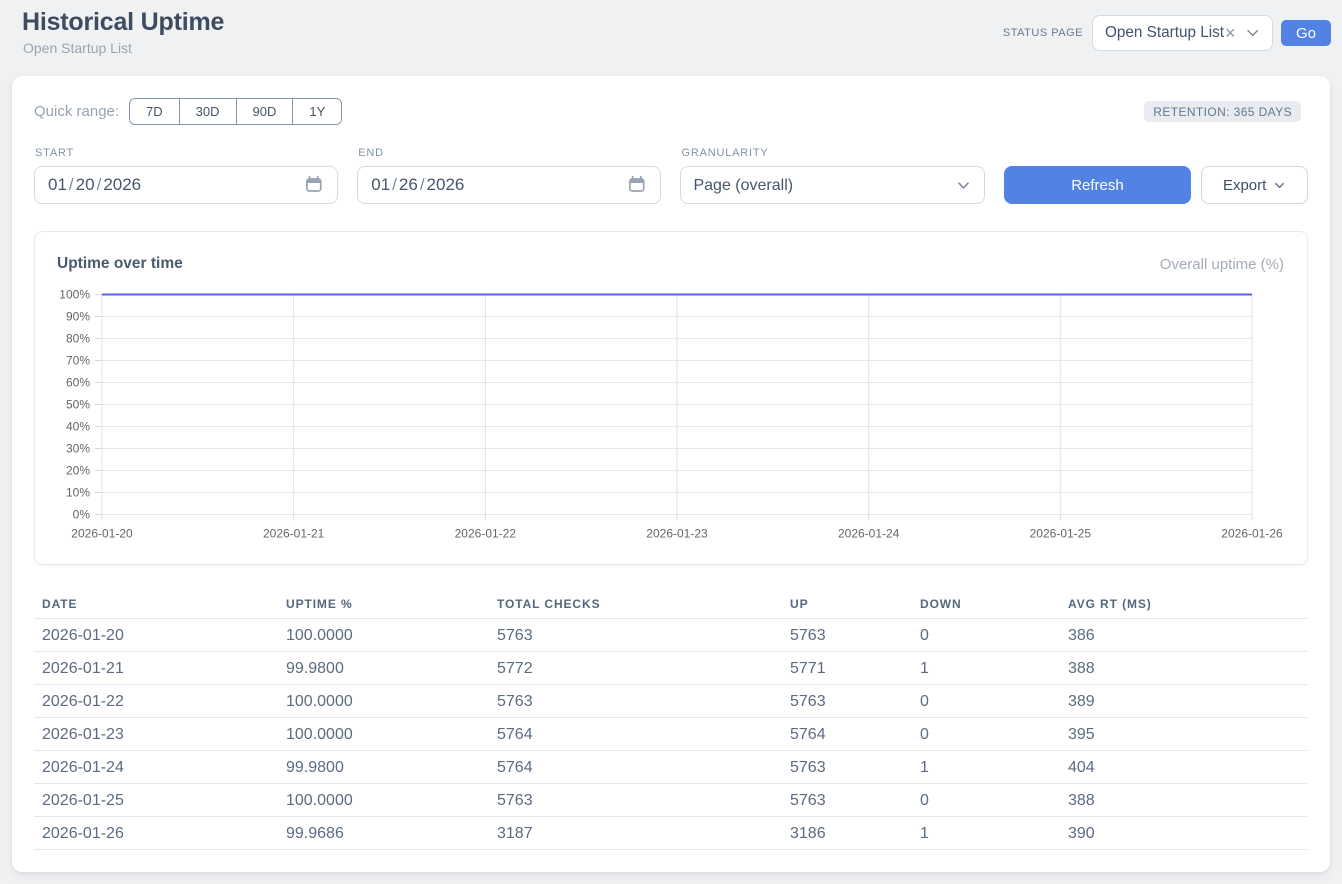  I want to click on svg-text: 0%, so click(82, 515).